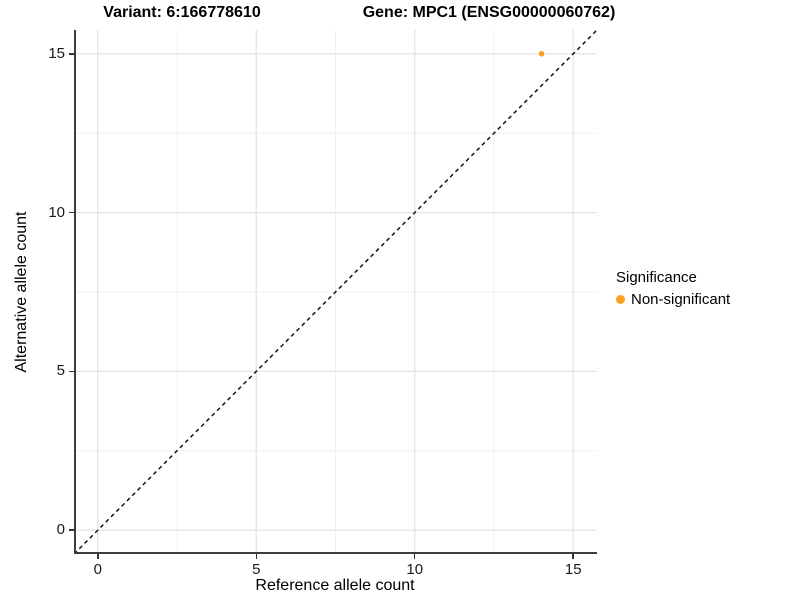 This screenshot has height=600, width=800. What do you see at coordinates (656, 277) in the screenshot?
I see `legend-title: Significance` at bounding box center [656, 277].